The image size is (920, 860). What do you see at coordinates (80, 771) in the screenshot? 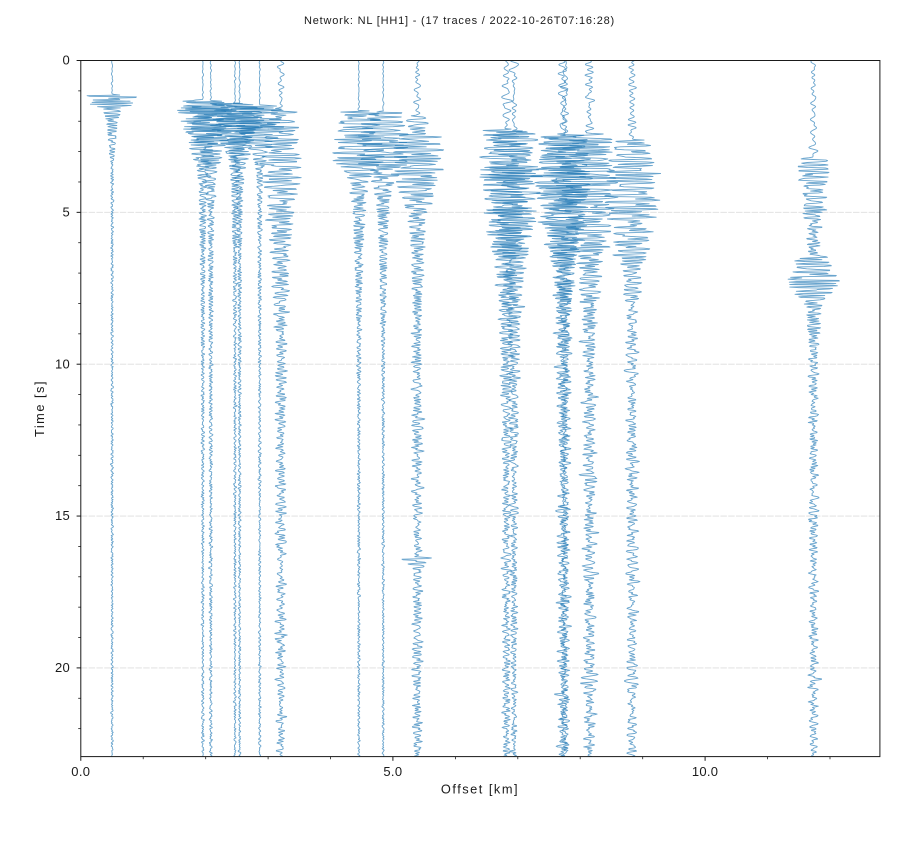
I see `svg-text: 0.0` at bounding box center [80, 771].